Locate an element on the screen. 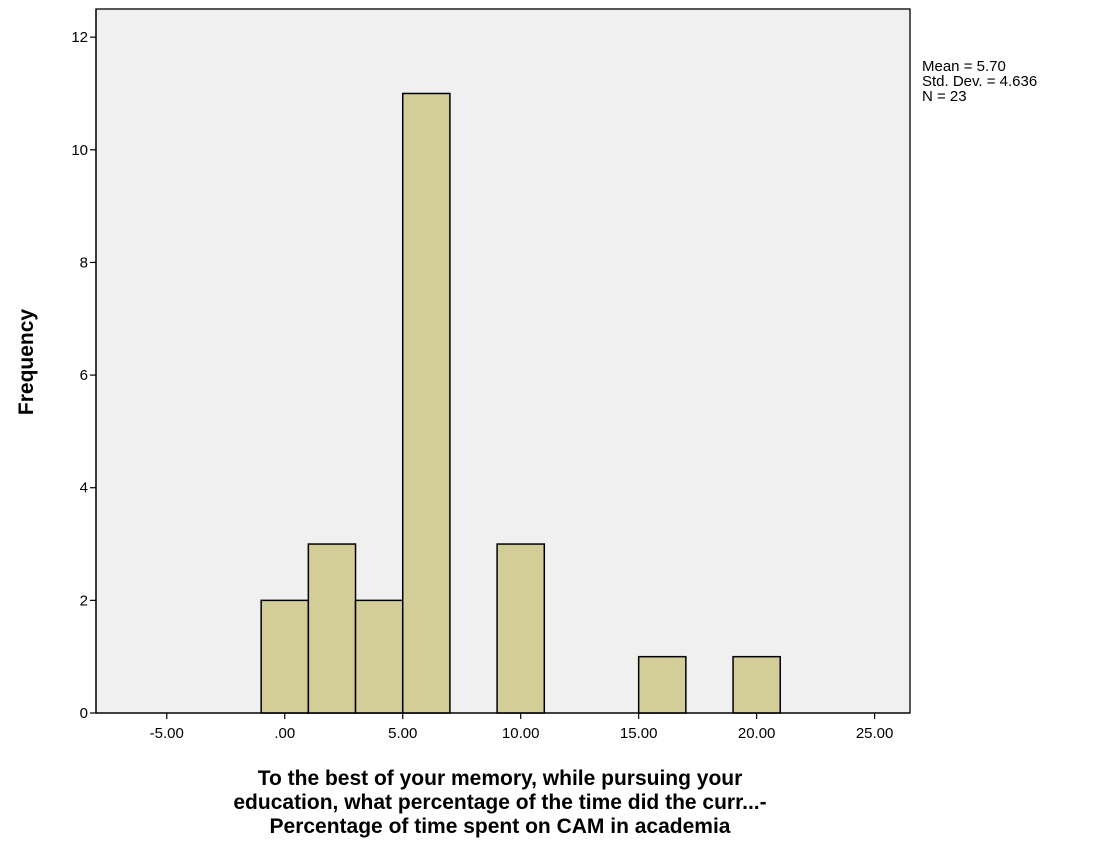 This screenshot has width=1105, height=860. y-ticks-group: 0 2 4 6 8 10 12 is located at coordinates (83, 375).